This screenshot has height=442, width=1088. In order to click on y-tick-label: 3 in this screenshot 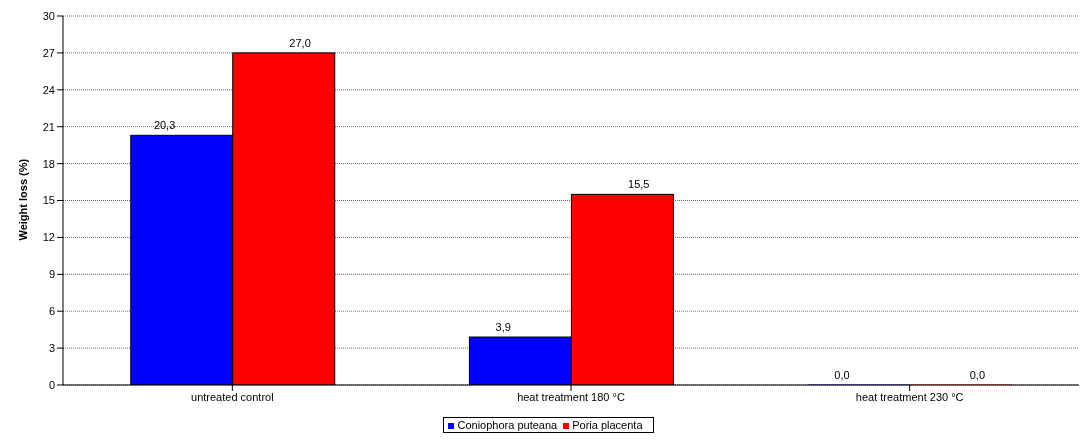, I will do `click(51, 348)`.